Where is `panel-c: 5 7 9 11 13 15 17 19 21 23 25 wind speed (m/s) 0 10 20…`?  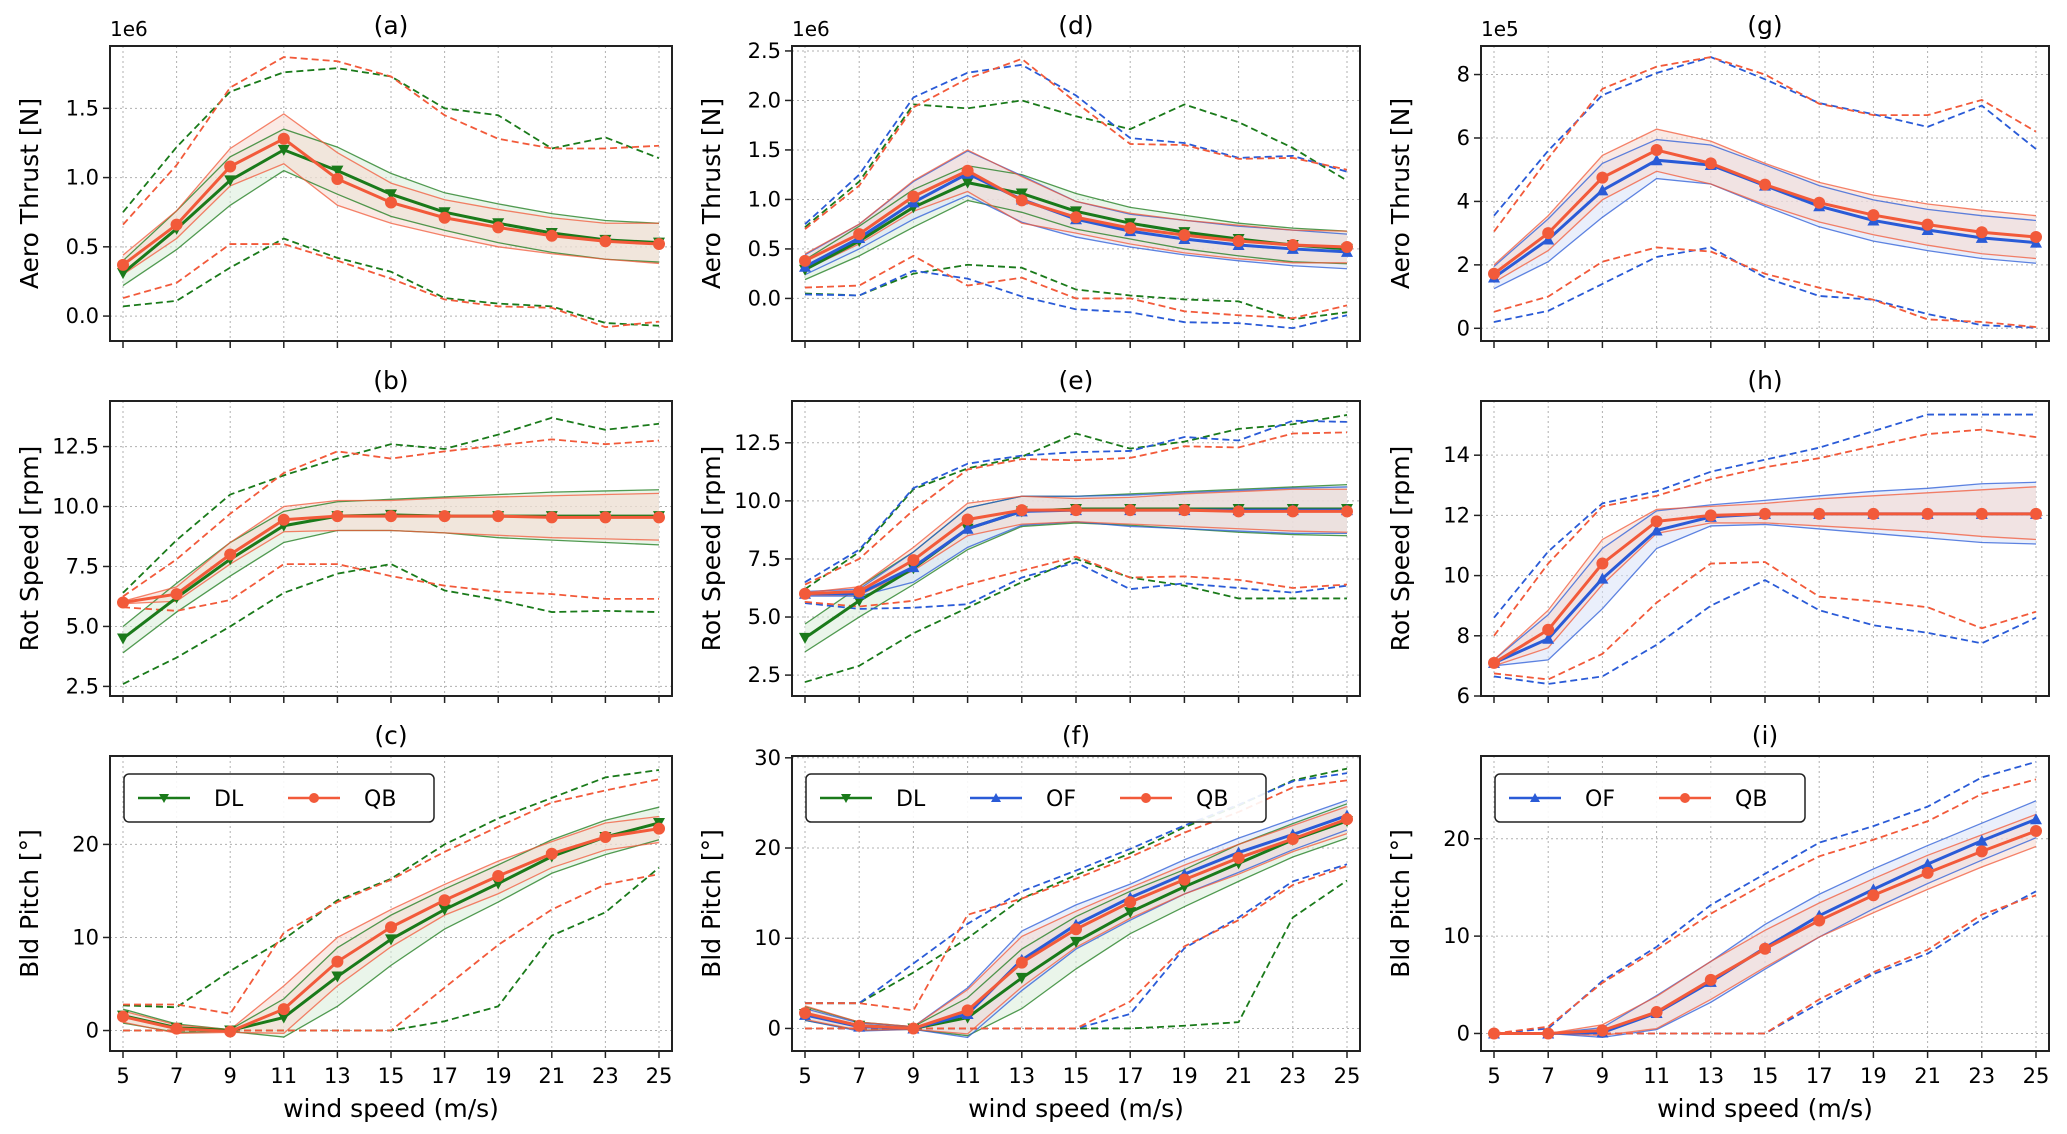 panel-c: 5 7 9 11 13 15 17 19 21 23 25 wind speed (m/s) 0 10 20… is located at coordinates (344, 922).